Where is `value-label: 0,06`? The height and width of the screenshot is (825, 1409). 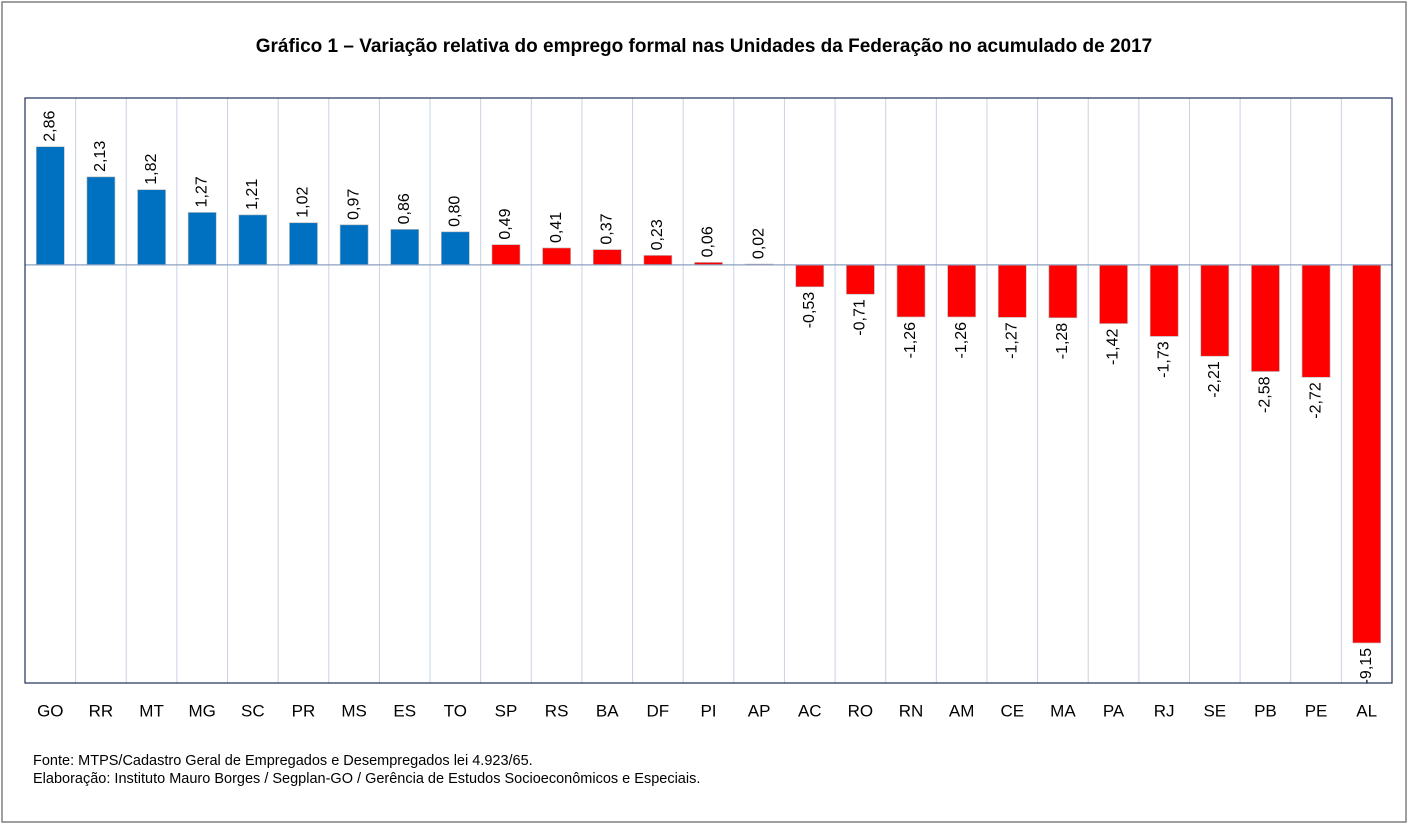
value-label: 0,06 is located at coordinates (708, 241).